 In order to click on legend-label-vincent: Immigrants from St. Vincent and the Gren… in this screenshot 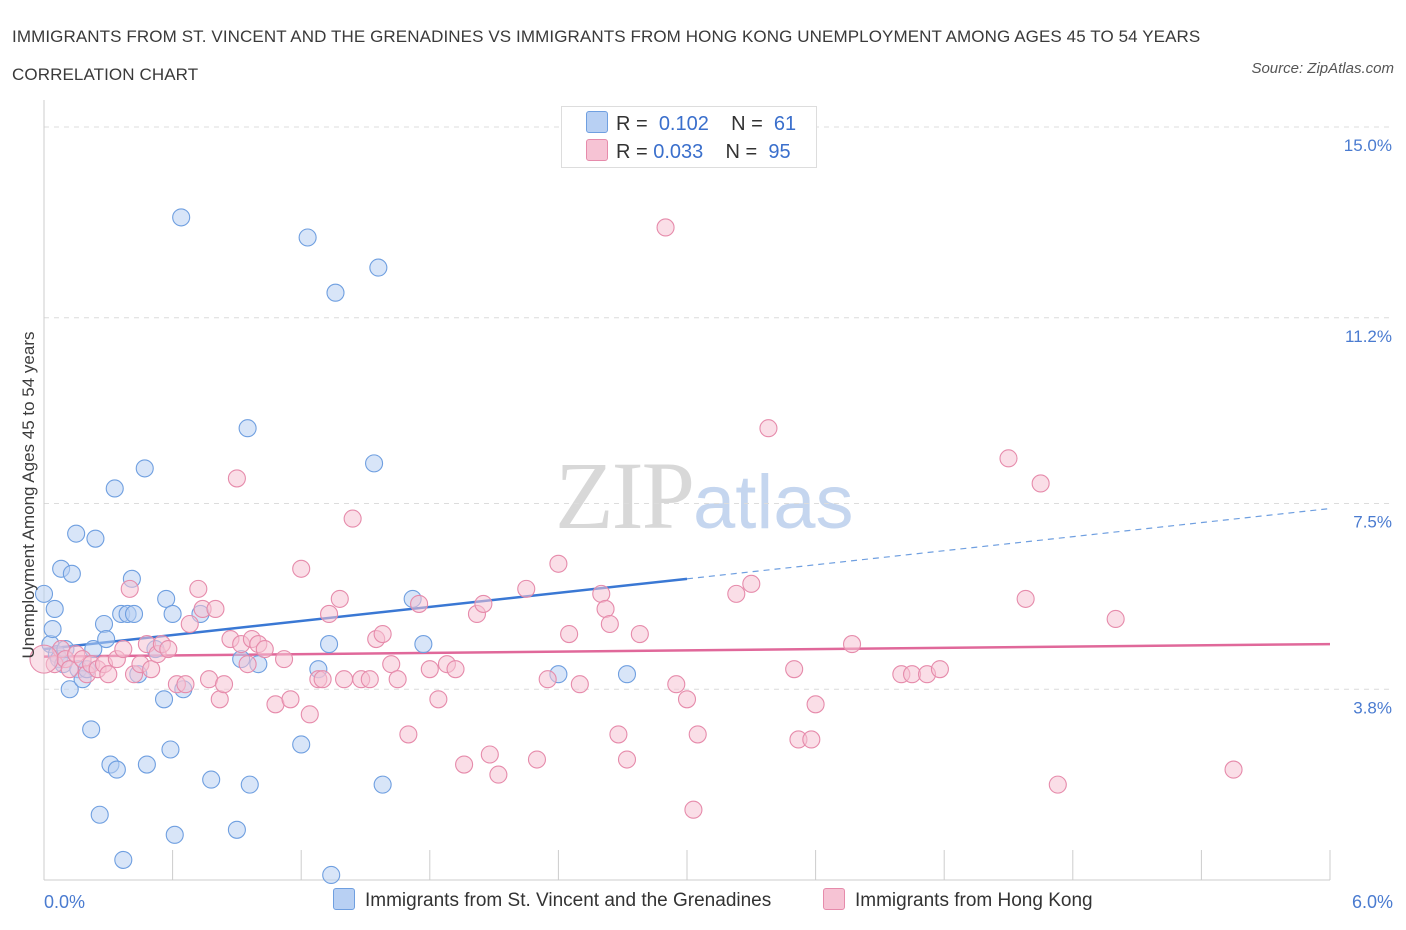, I will do `click(568, 900)`.